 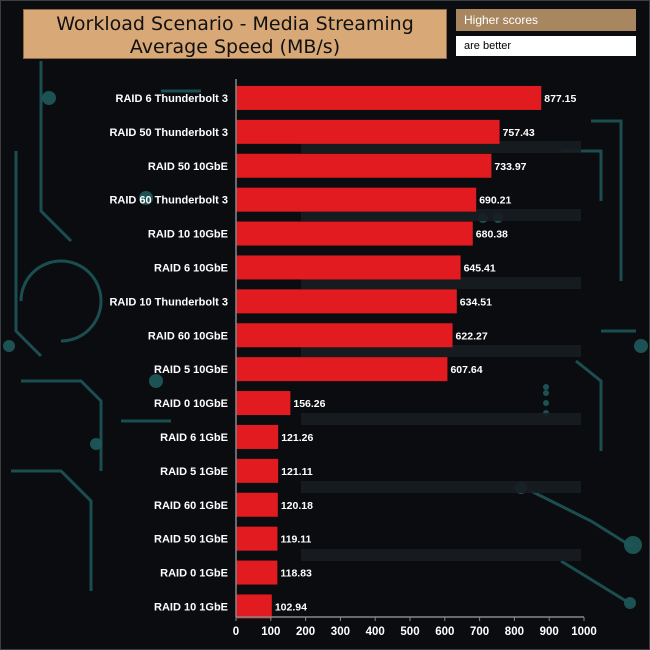 I want to click on value-label: 690.21, so click(x=495, y=201).